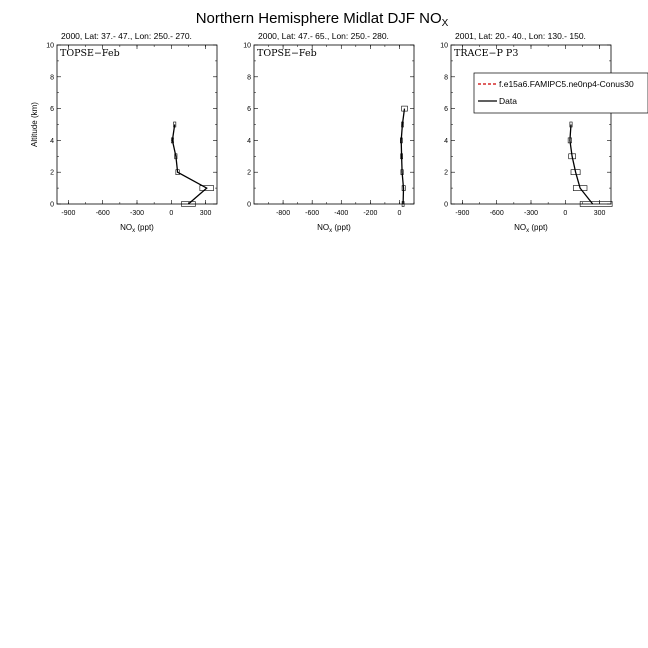  Describe the element at coordinates (34, 124) in the screenshot. I see `y-axis-label: Altitude (km)` at that location.